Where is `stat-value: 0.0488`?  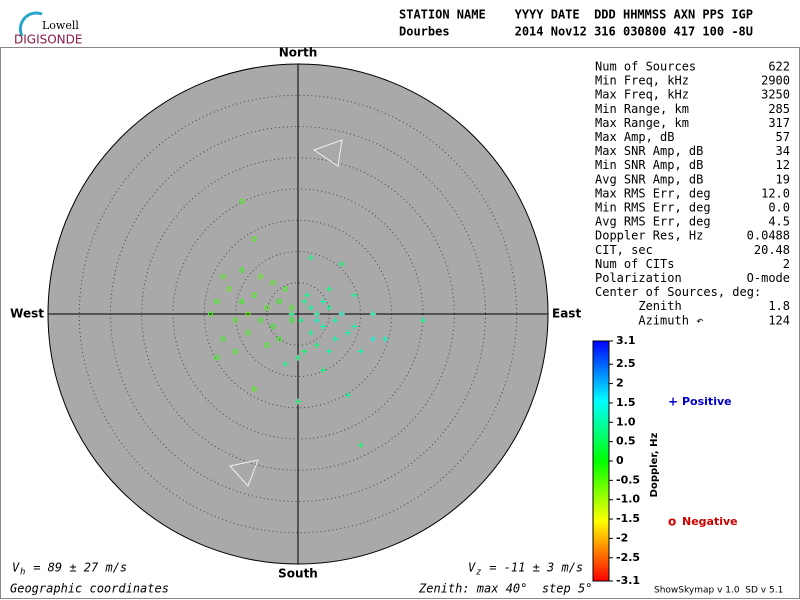
stat-value: 0.0488 is located at coordinates (768, 236).